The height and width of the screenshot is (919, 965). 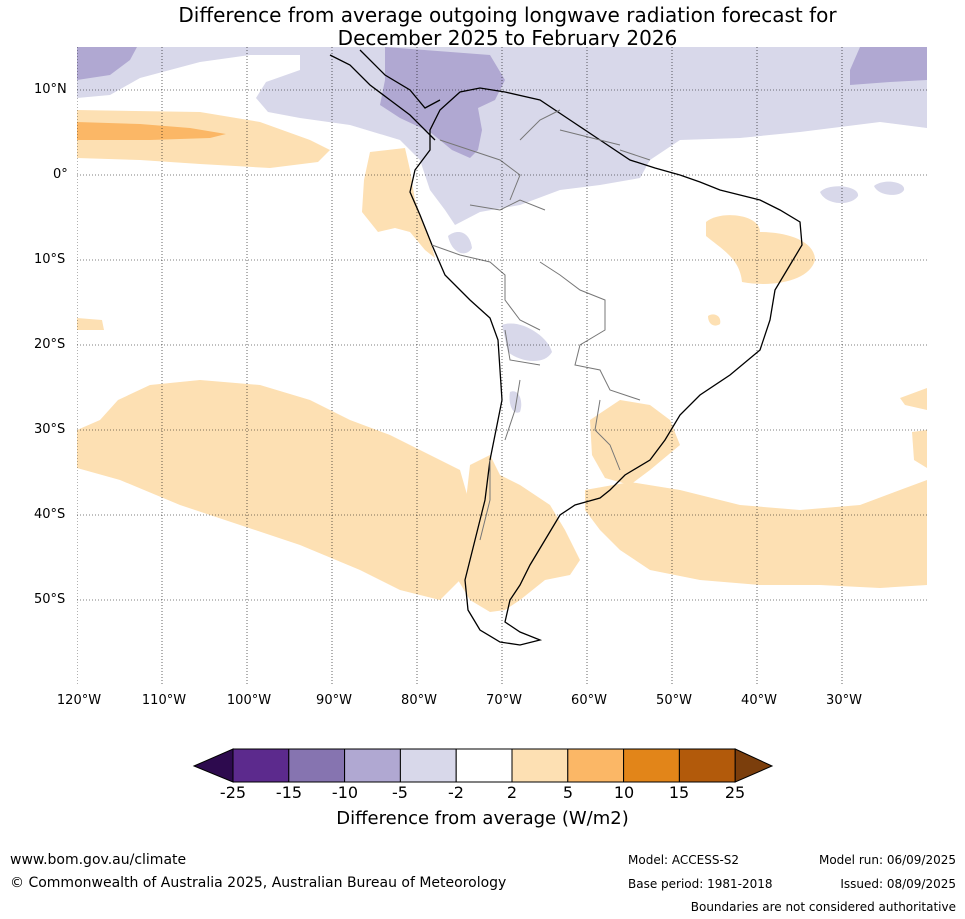 I want to click on lon-label: 110°W, so click(x=164, y=700).